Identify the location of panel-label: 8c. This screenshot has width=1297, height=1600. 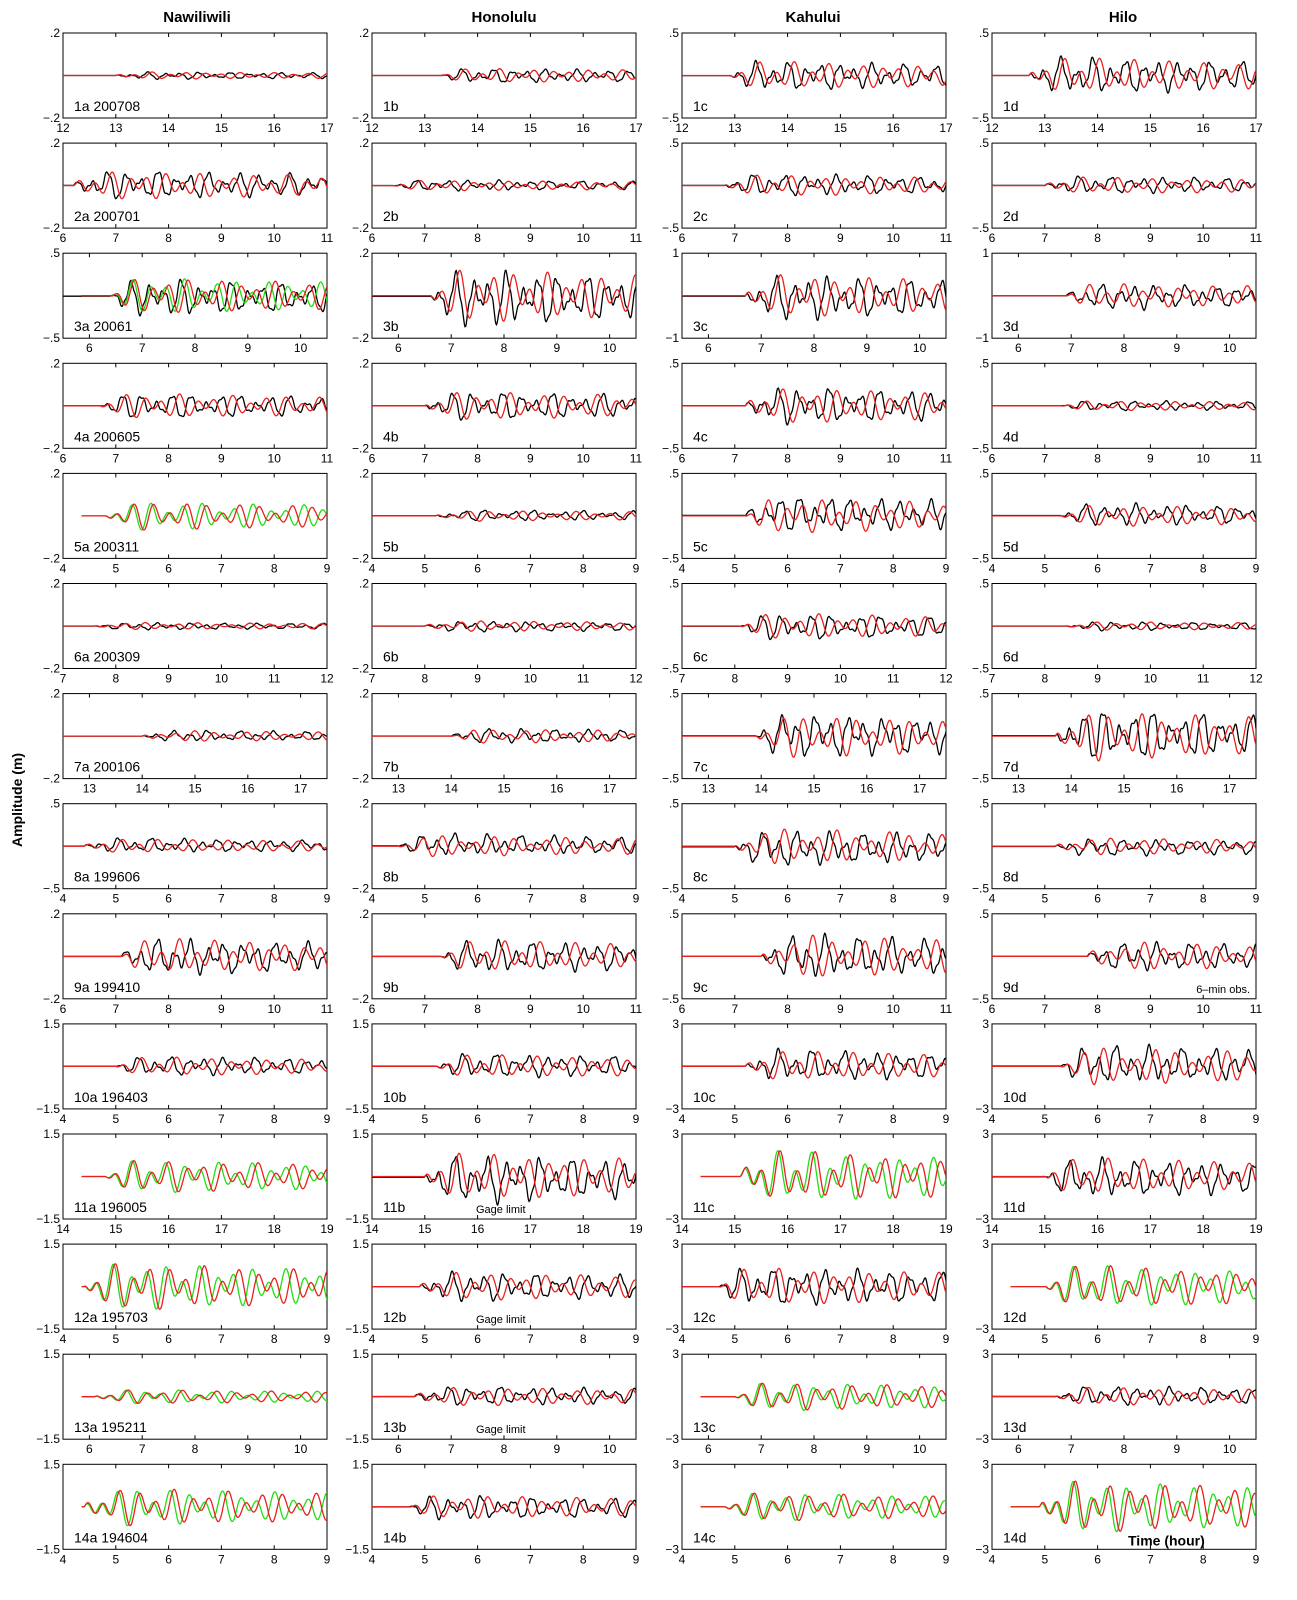
(700, 877).